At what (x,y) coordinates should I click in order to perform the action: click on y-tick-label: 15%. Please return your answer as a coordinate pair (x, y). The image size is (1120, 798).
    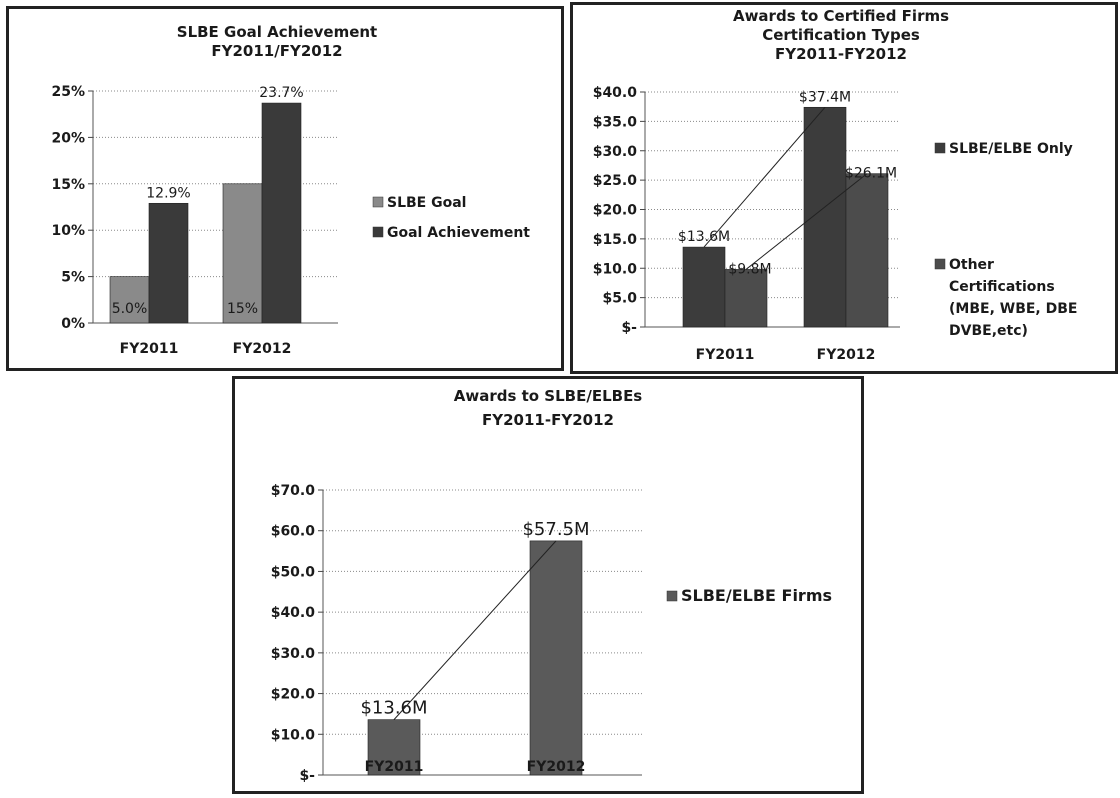
    Looking at the image, I should click on (68, 185).